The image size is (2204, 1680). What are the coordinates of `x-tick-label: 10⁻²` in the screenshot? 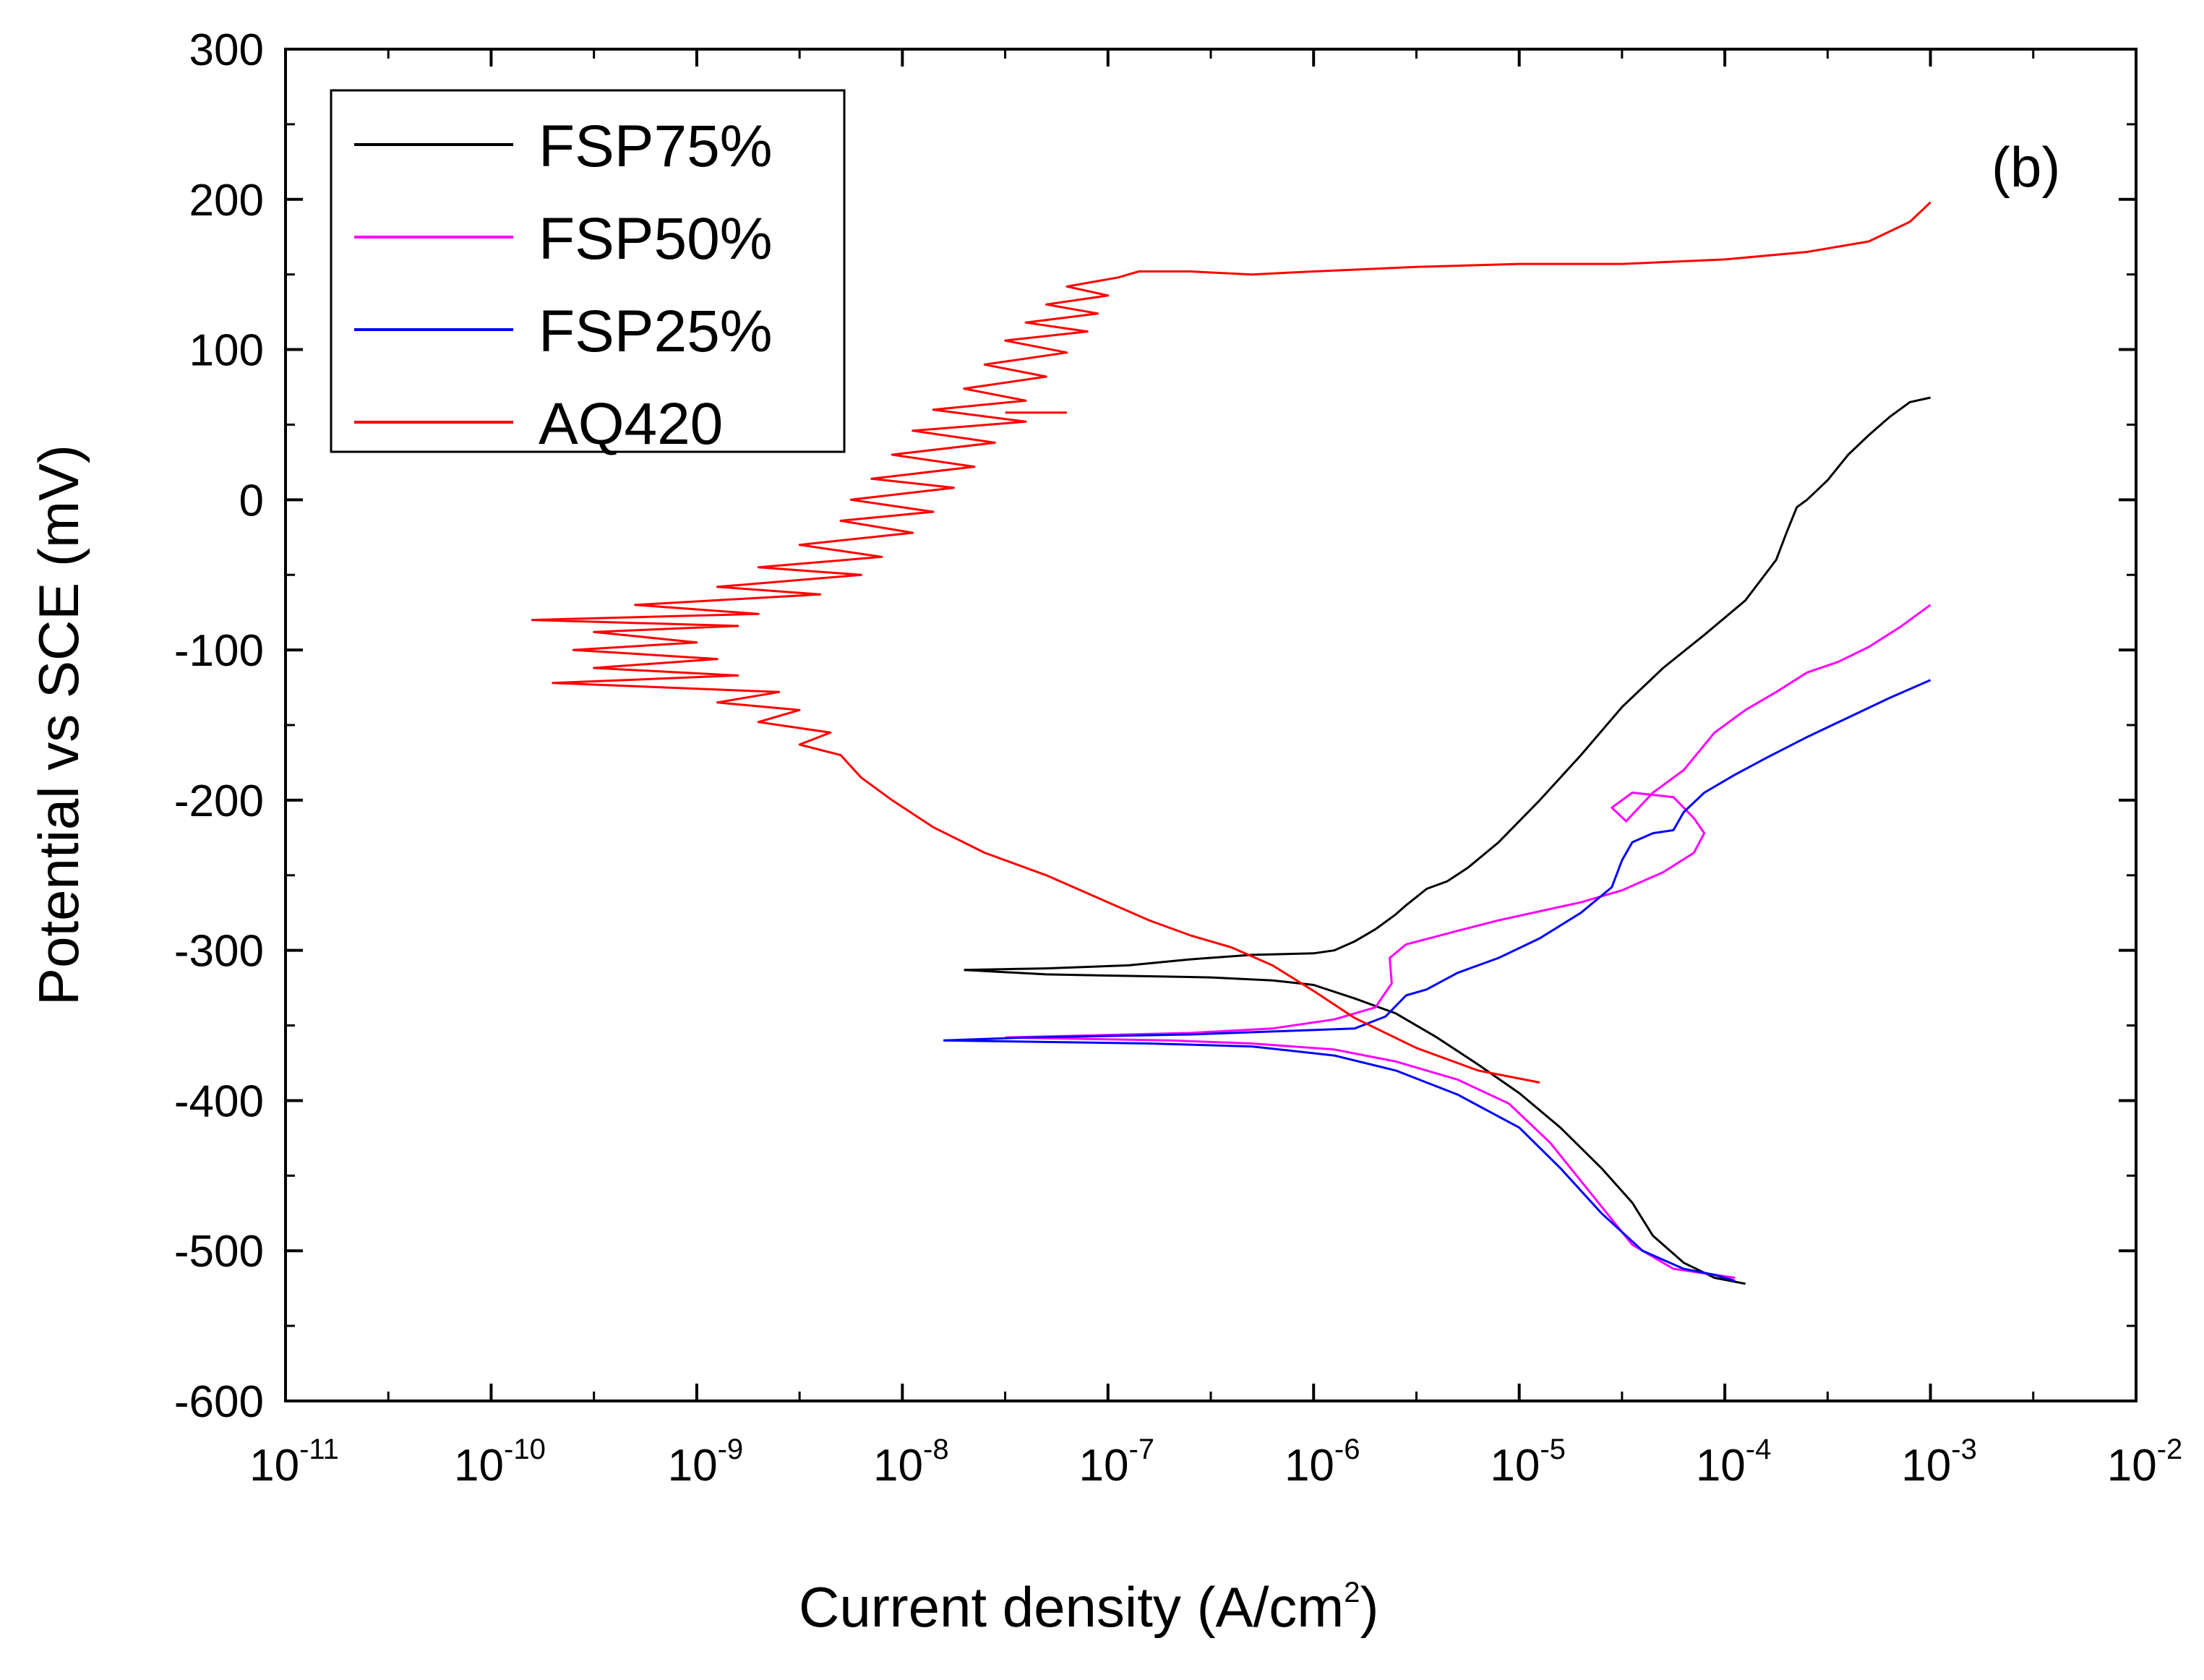 It's located at (2145, 1462).